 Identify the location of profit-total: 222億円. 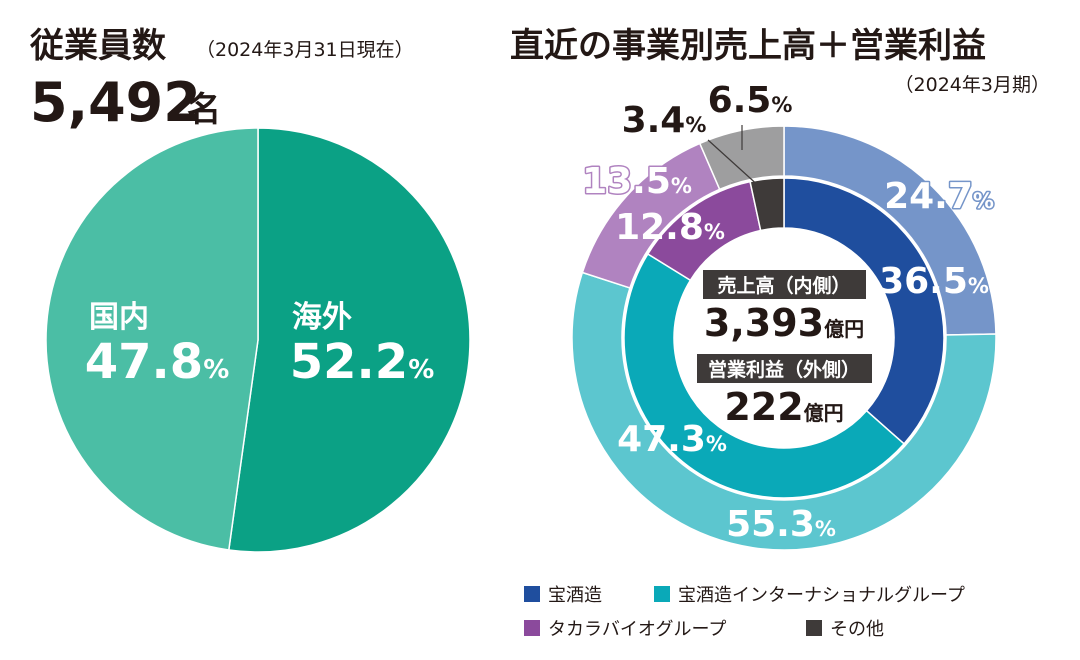
(783, 407).